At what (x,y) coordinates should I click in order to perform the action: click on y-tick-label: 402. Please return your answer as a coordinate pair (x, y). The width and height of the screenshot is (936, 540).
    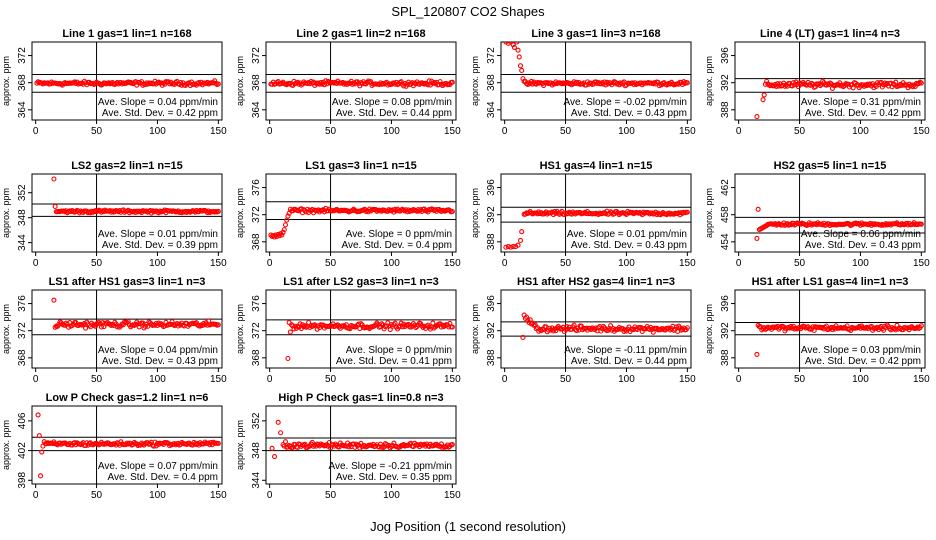
    Looking at the image, I should click on (22, 450).